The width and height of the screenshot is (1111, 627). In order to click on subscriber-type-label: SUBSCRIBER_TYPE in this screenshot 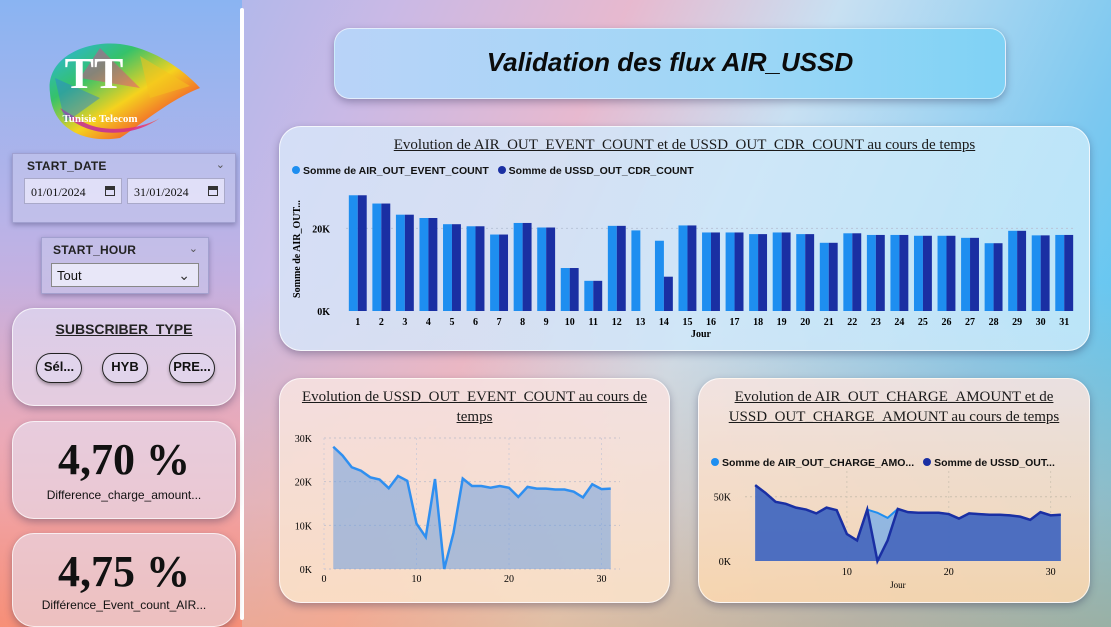, I will do `click(124, 329)`.